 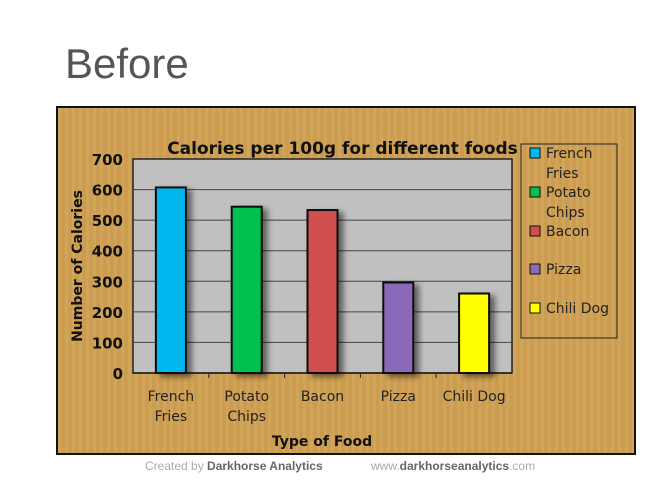 What do you see at coordinates (398, 397) in the screenshot?
I see `x-tick-label: Pizza` at bounding box center [398, 397].